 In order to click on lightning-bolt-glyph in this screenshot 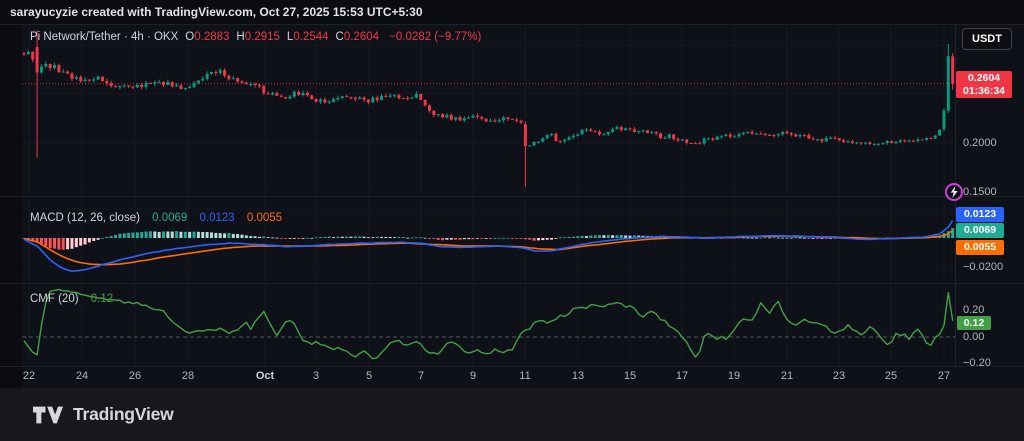, I will do `click(954, 192)`.